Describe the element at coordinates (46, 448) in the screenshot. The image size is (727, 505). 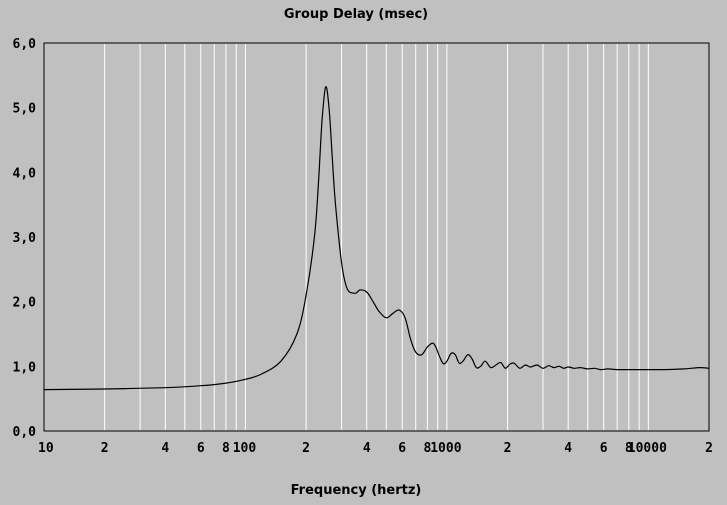
I see `x-tick-label: 10` at that location.